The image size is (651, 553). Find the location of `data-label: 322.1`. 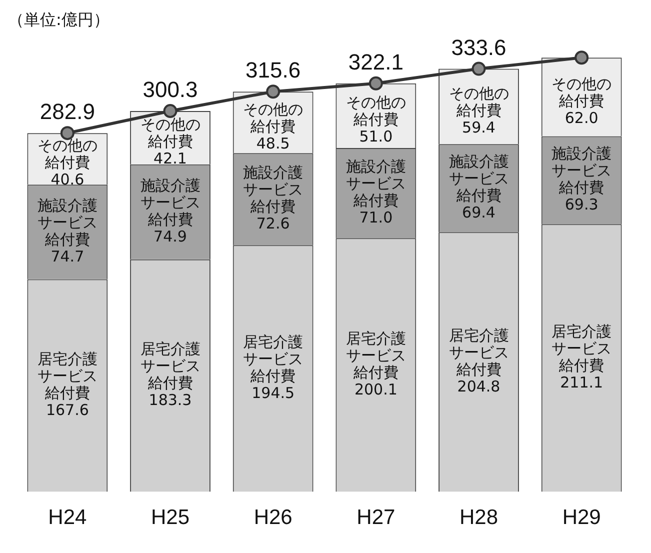

data-label: 322.1 is located at coordinates (376, 61).